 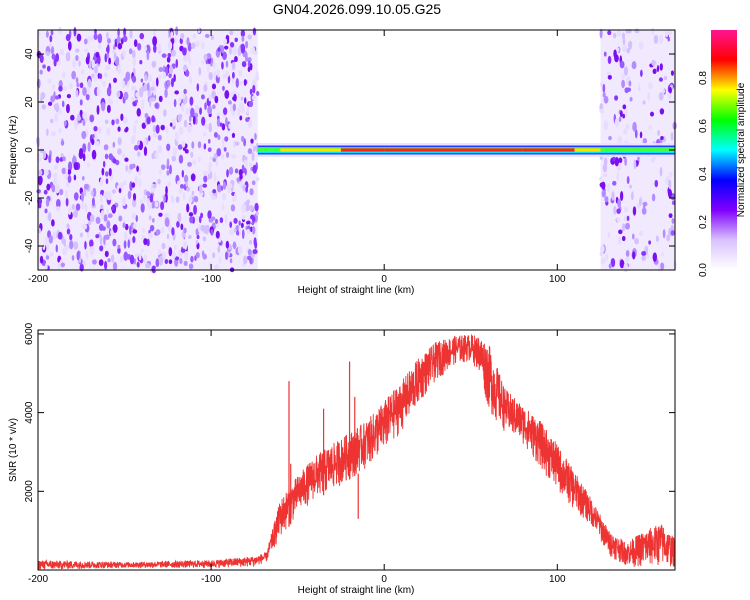 What do you see at coordinates (587, 150) in the screenshot?
I see `band-core-segment` at bounding box center [587, 150].